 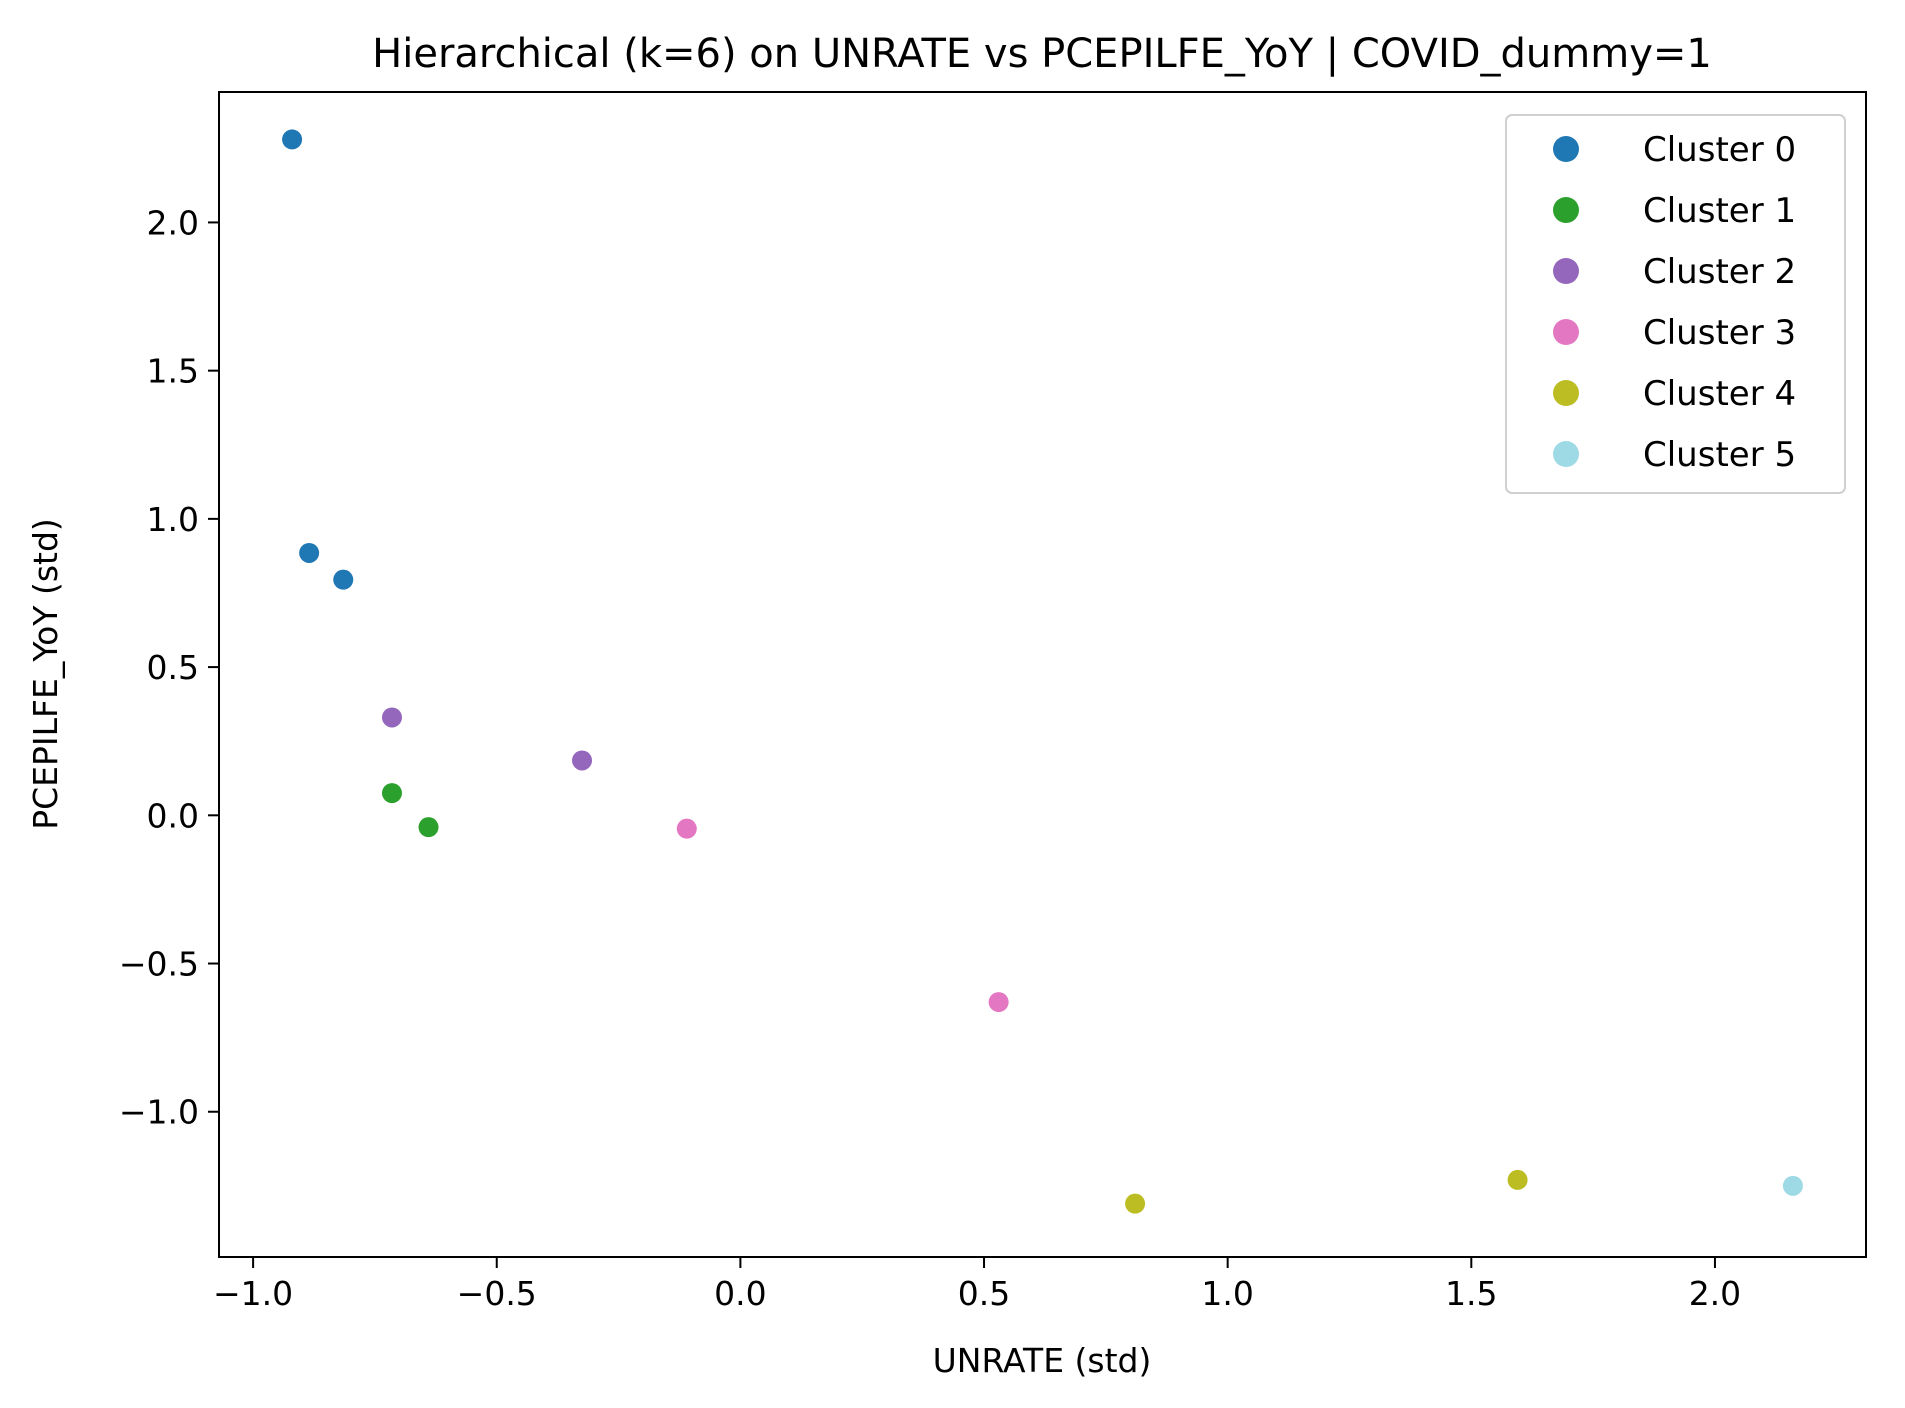 I want to click on y-tick-label: 1.5, so click(x=173, y=371).